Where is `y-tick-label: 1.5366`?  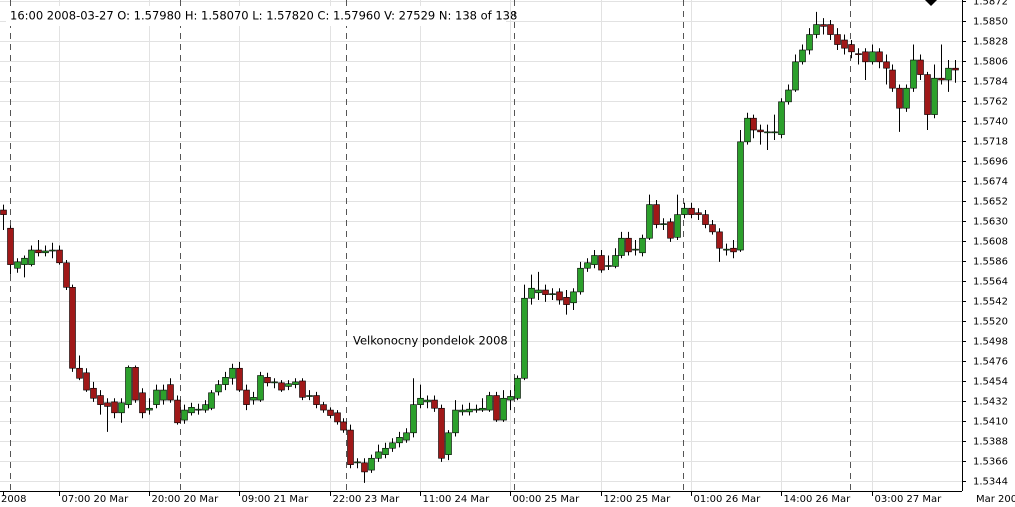
y-tick-label: 1.5366 is located at coordinates (990, 462).